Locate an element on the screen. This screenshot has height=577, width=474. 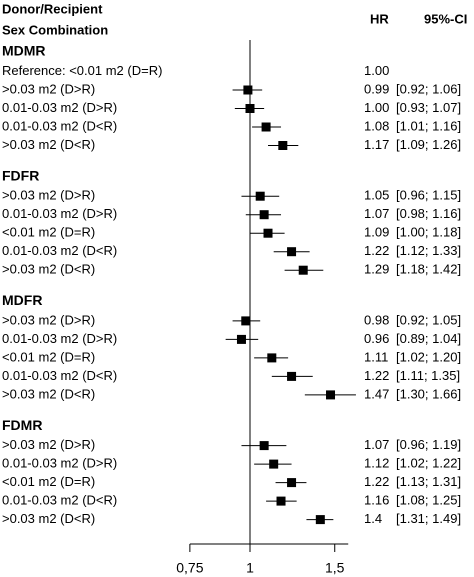
ci-value: [0.89; 1.04] is located at coordinates (428, 338).